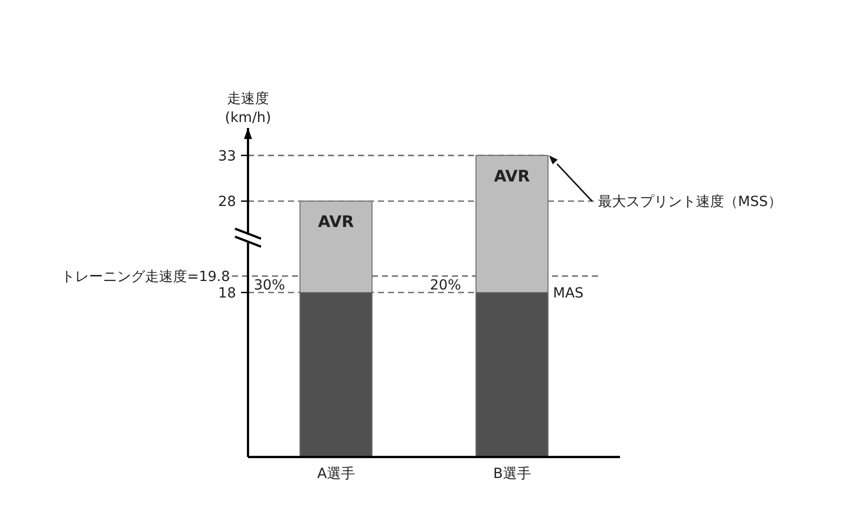 The image size is (865, 520). I want to click on x-tick-label: A選手, so click(336, 474).